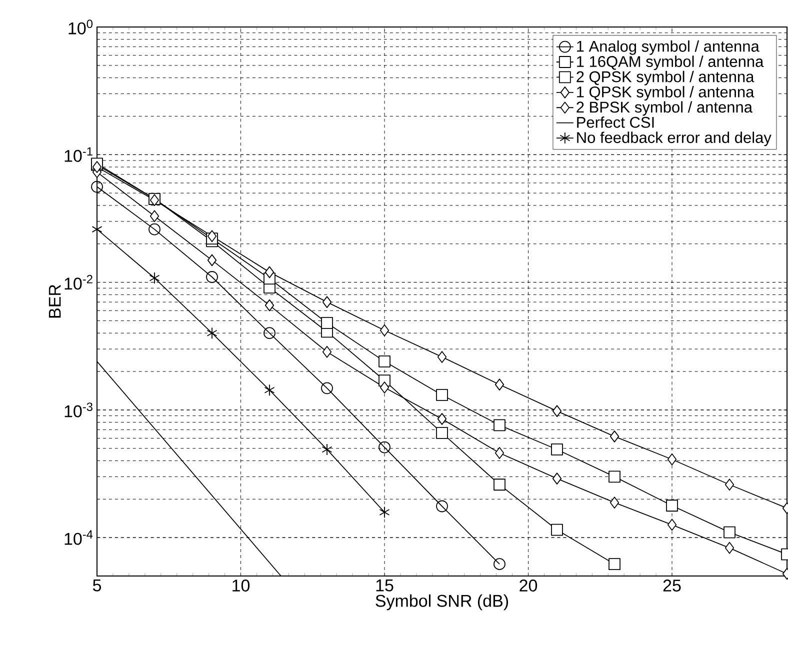 This screenshot has height=645, width=788. Describe the element at coordinates (674, 139) in the screenshot. I see `legend-label: No feedback error and delay` at that location.